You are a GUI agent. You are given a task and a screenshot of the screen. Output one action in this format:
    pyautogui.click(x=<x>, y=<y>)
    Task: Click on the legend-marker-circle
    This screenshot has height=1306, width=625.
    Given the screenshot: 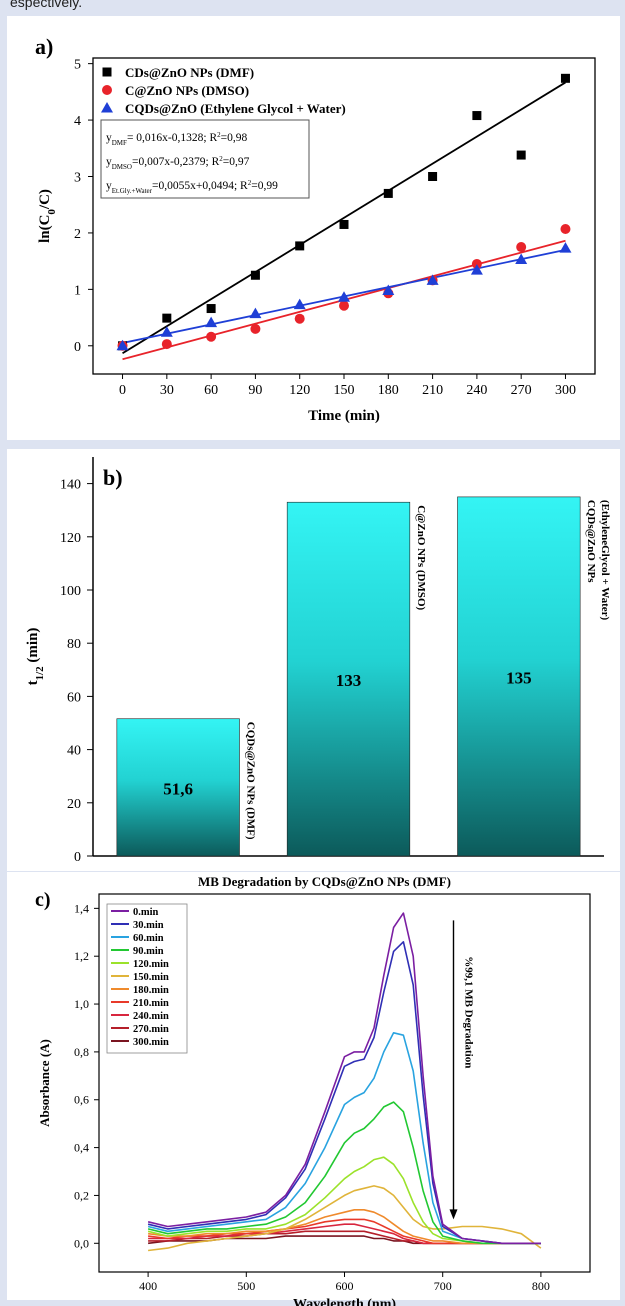 What is the action you would take?
    pyautogui.click(x=107, y=90)
    